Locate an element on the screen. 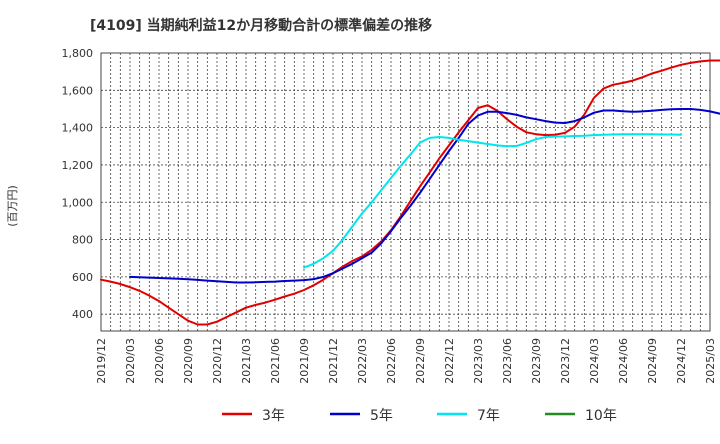  y-tick-label: 600 is located at coordinates (82, 277).